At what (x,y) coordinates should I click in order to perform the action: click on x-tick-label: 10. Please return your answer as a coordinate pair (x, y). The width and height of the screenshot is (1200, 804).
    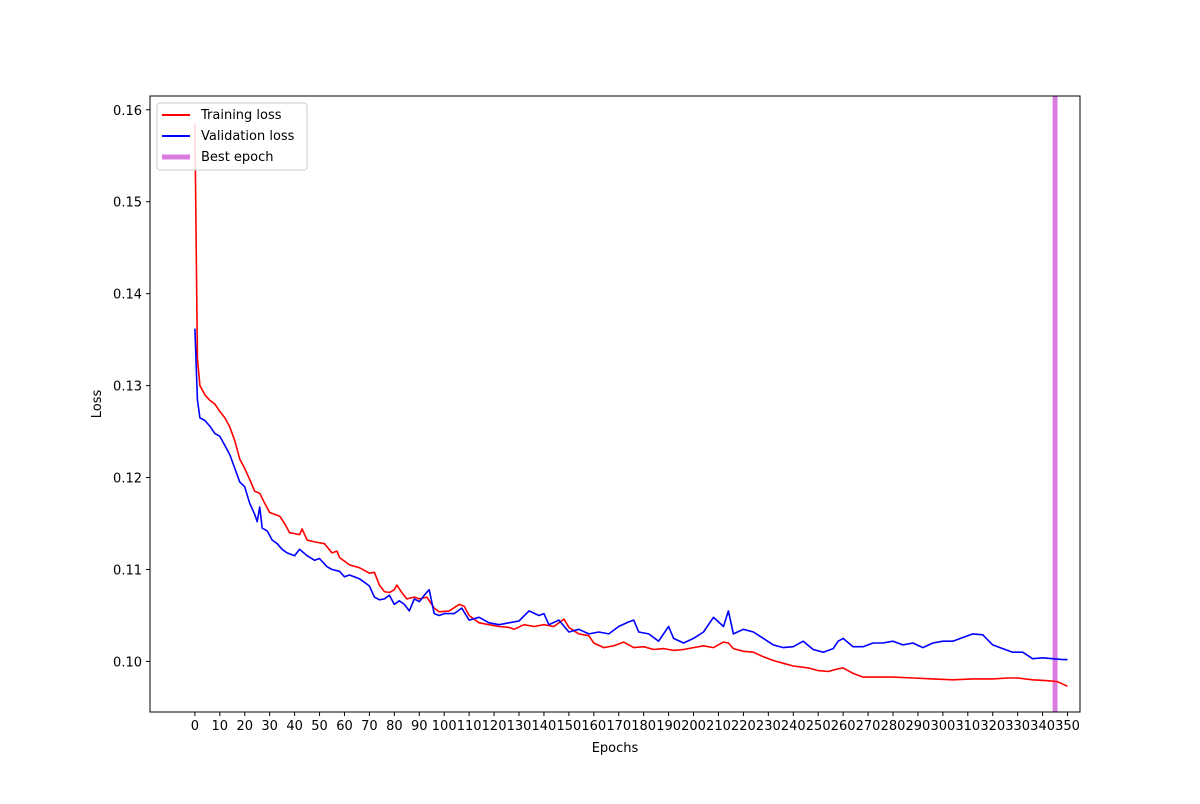
    Looking at the image, I should click on (220, 726).